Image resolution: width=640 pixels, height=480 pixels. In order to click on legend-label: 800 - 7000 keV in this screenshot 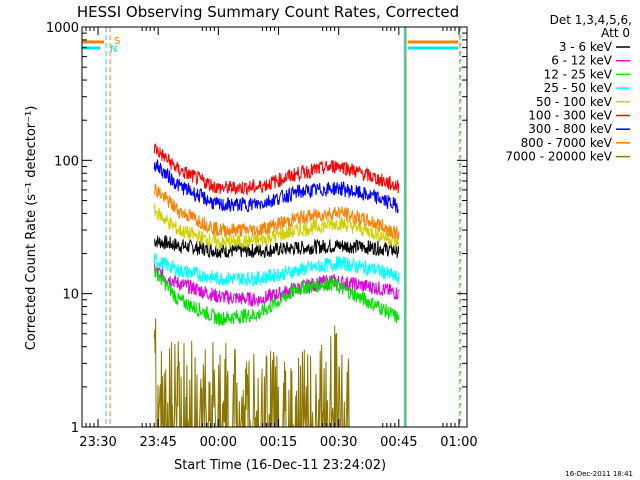, I will do `click(567, 143)`.